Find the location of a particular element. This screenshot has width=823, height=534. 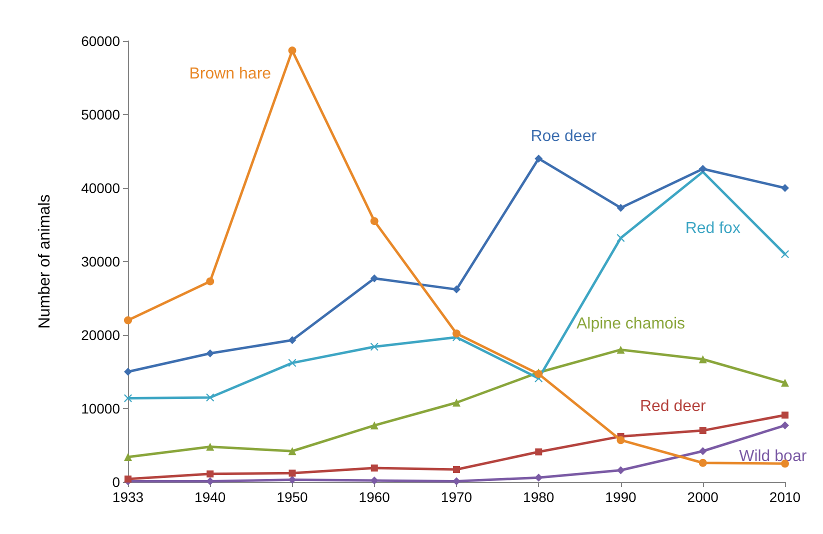

x-tick-label: 2010 is located at coordinates (785, 497).